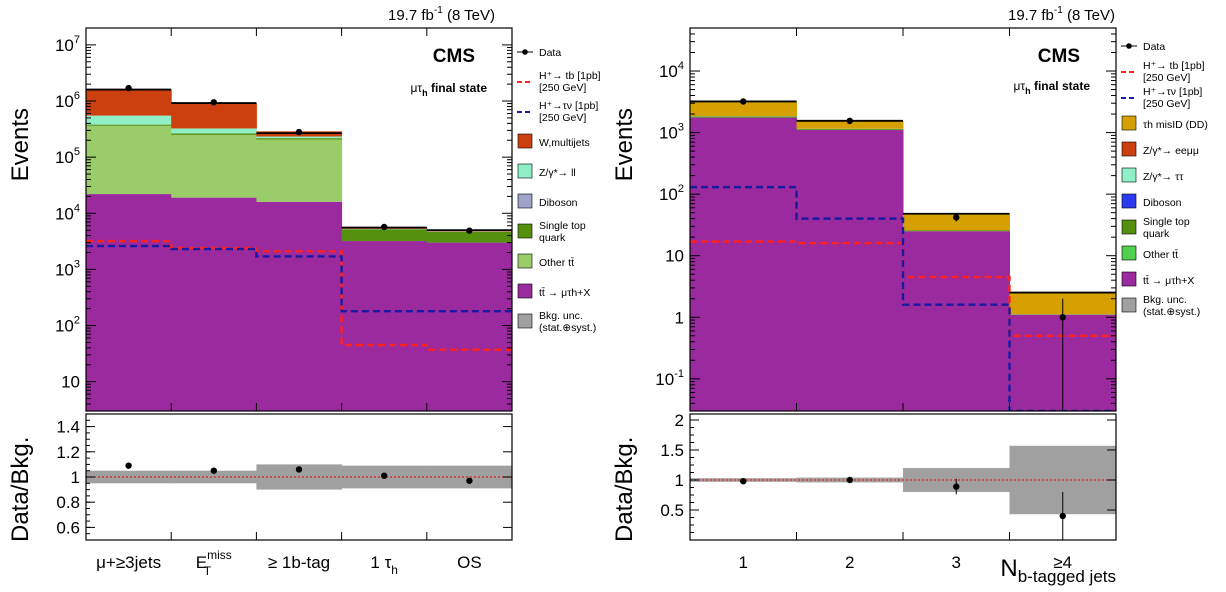  Describe the element at coordinates (1171, 151) in the screenshot. I see `legend-label: Z/γ*→ eeμμ` at that location.